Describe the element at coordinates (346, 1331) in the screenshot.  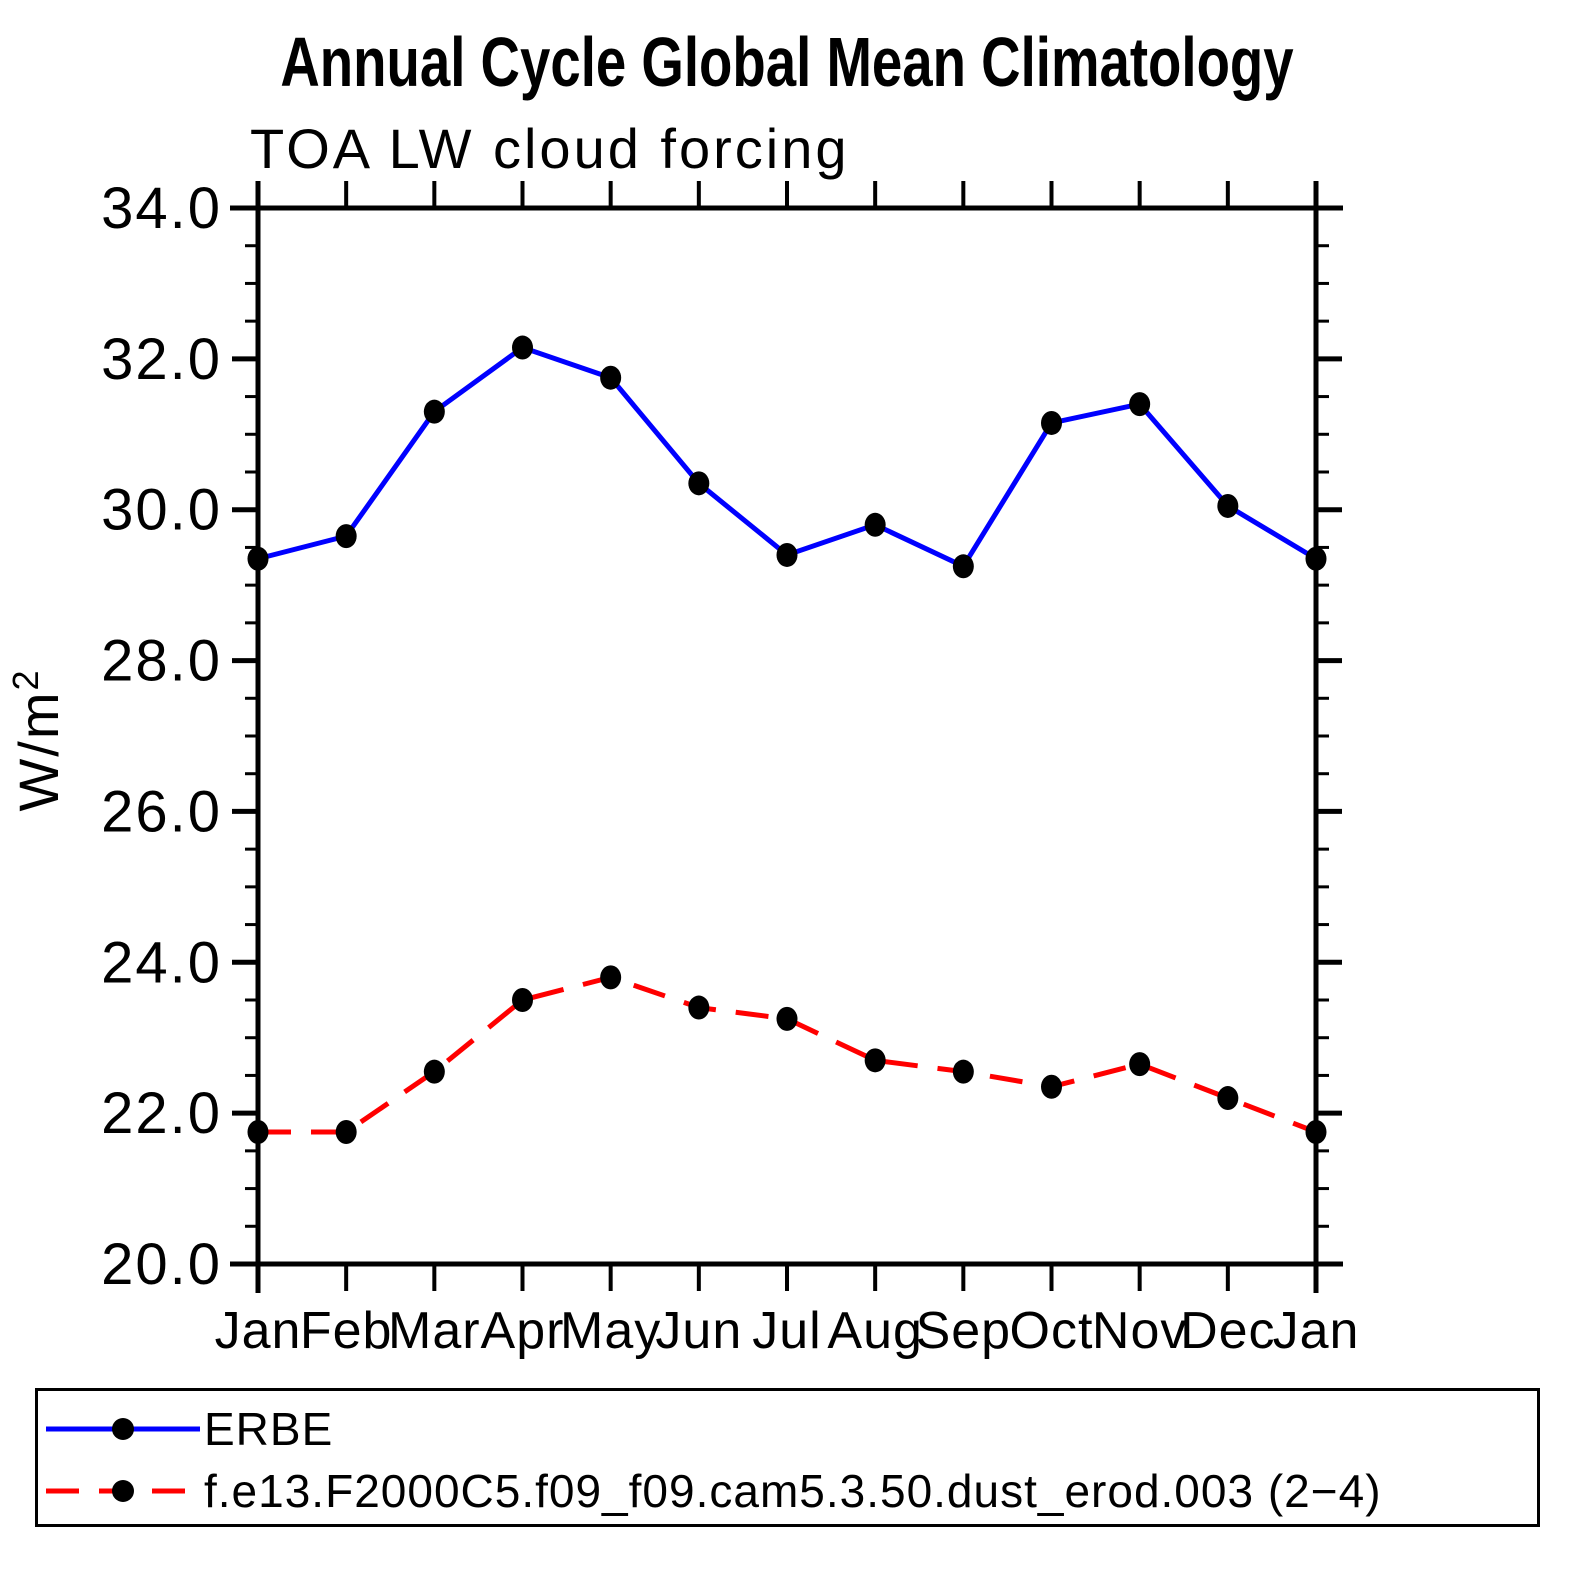
I see `x-tick-label: Feb` at that location.